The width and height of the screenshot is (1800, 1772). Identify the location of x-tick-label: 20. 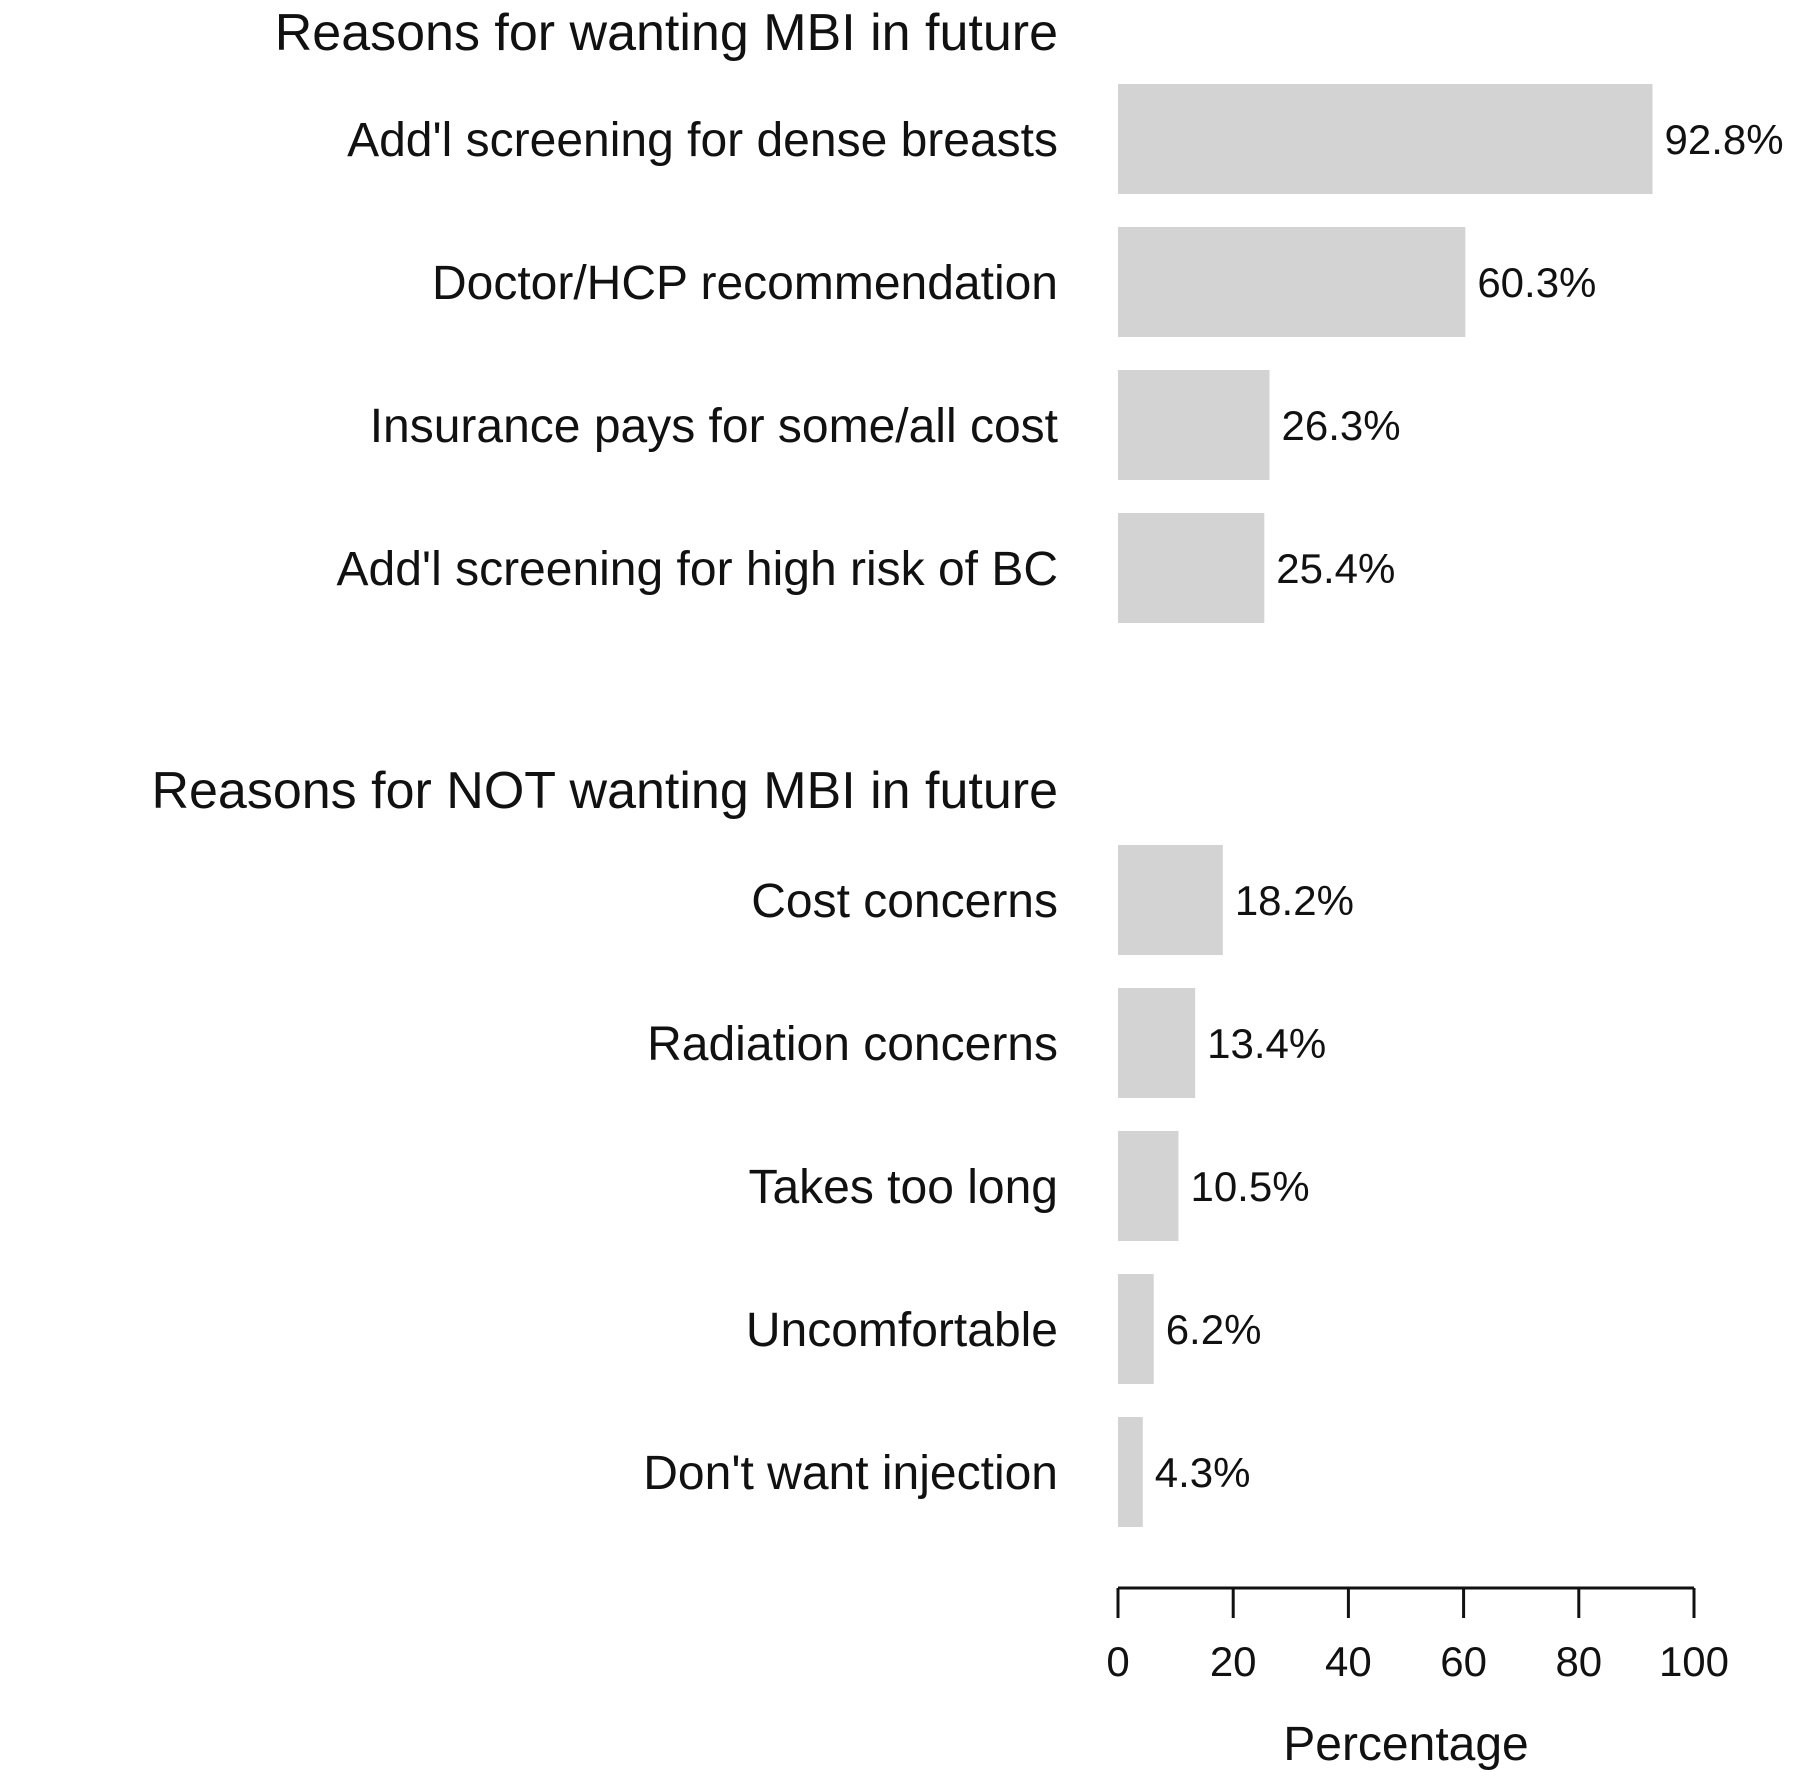
(1233, 1661).